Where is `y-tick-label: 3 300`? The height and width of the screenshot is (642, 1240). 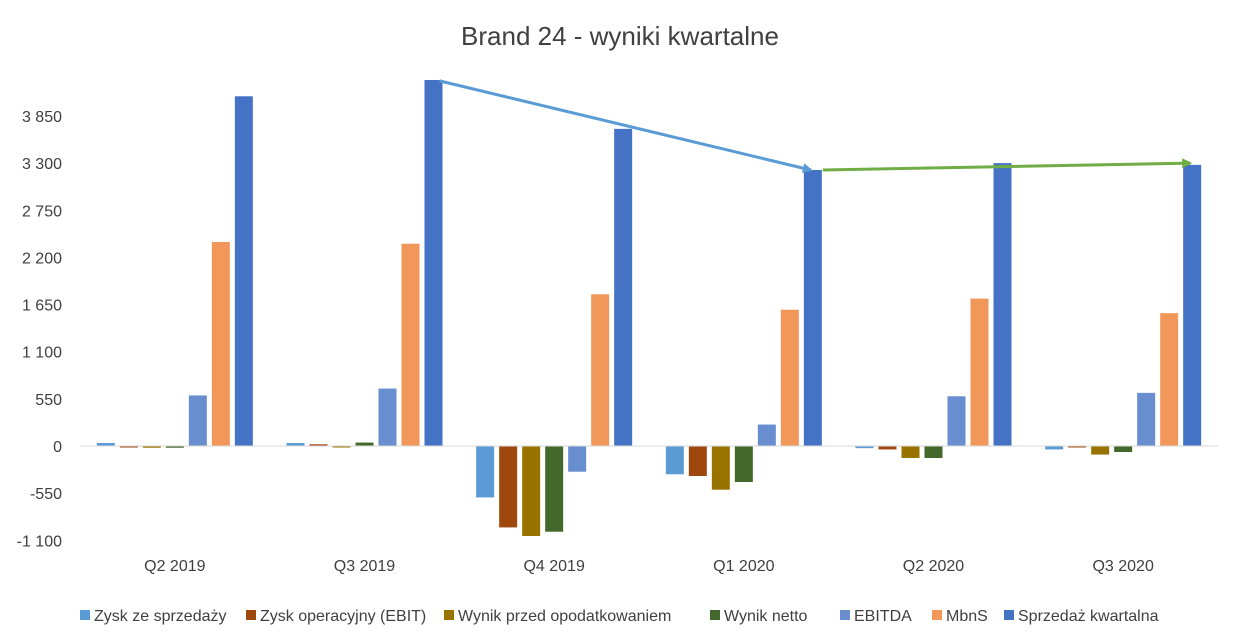
y-tick-label: 3 300 is located at coordinates (42, 164).